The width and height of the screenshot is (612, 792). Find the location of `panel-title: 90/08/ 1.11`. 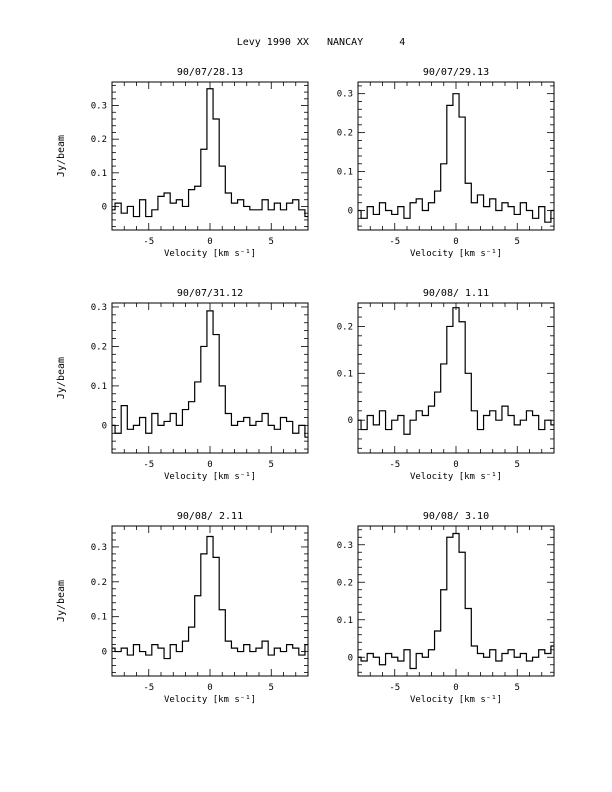

panel-title: 90/08/ 1.11 is located at coordinates (456, 293).